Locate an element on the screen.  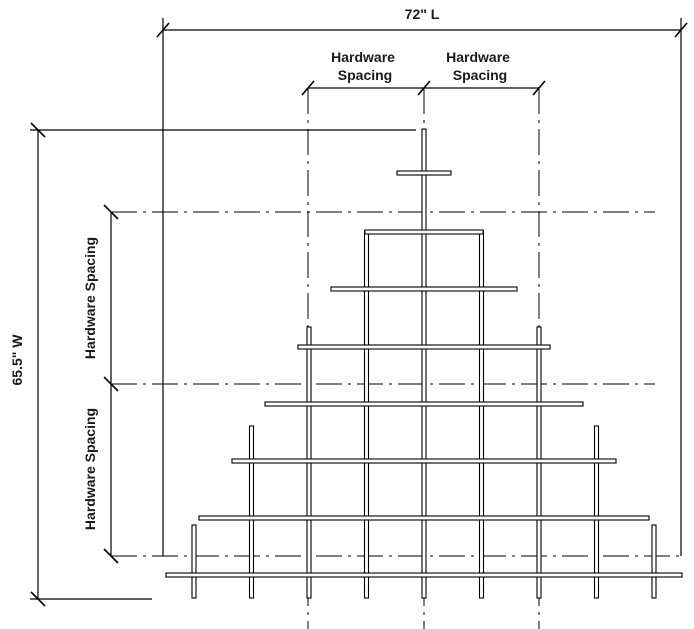
side-upper-spacing-label: Hardware Spacing is located at coordinates (90, 298).